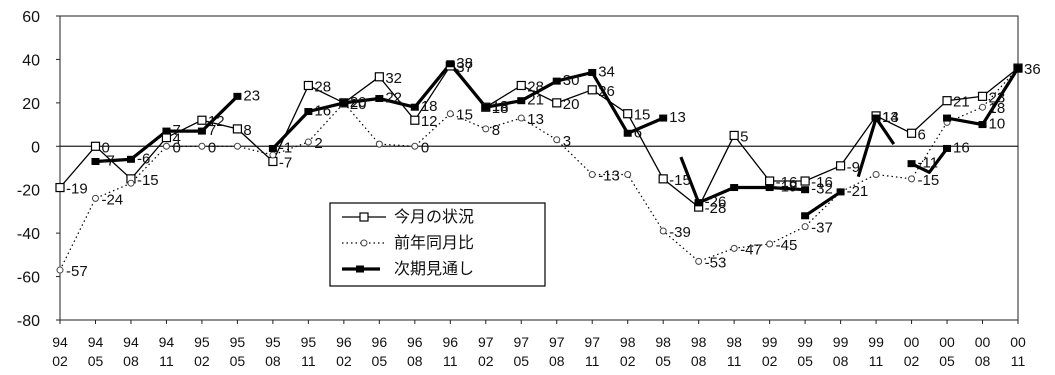 This screenshot has height=375, width=1055. What do you see at coordinates (285, 162) in the screenshot?
I see `series-current-data-label: -7` at bounding box center [285, 162].